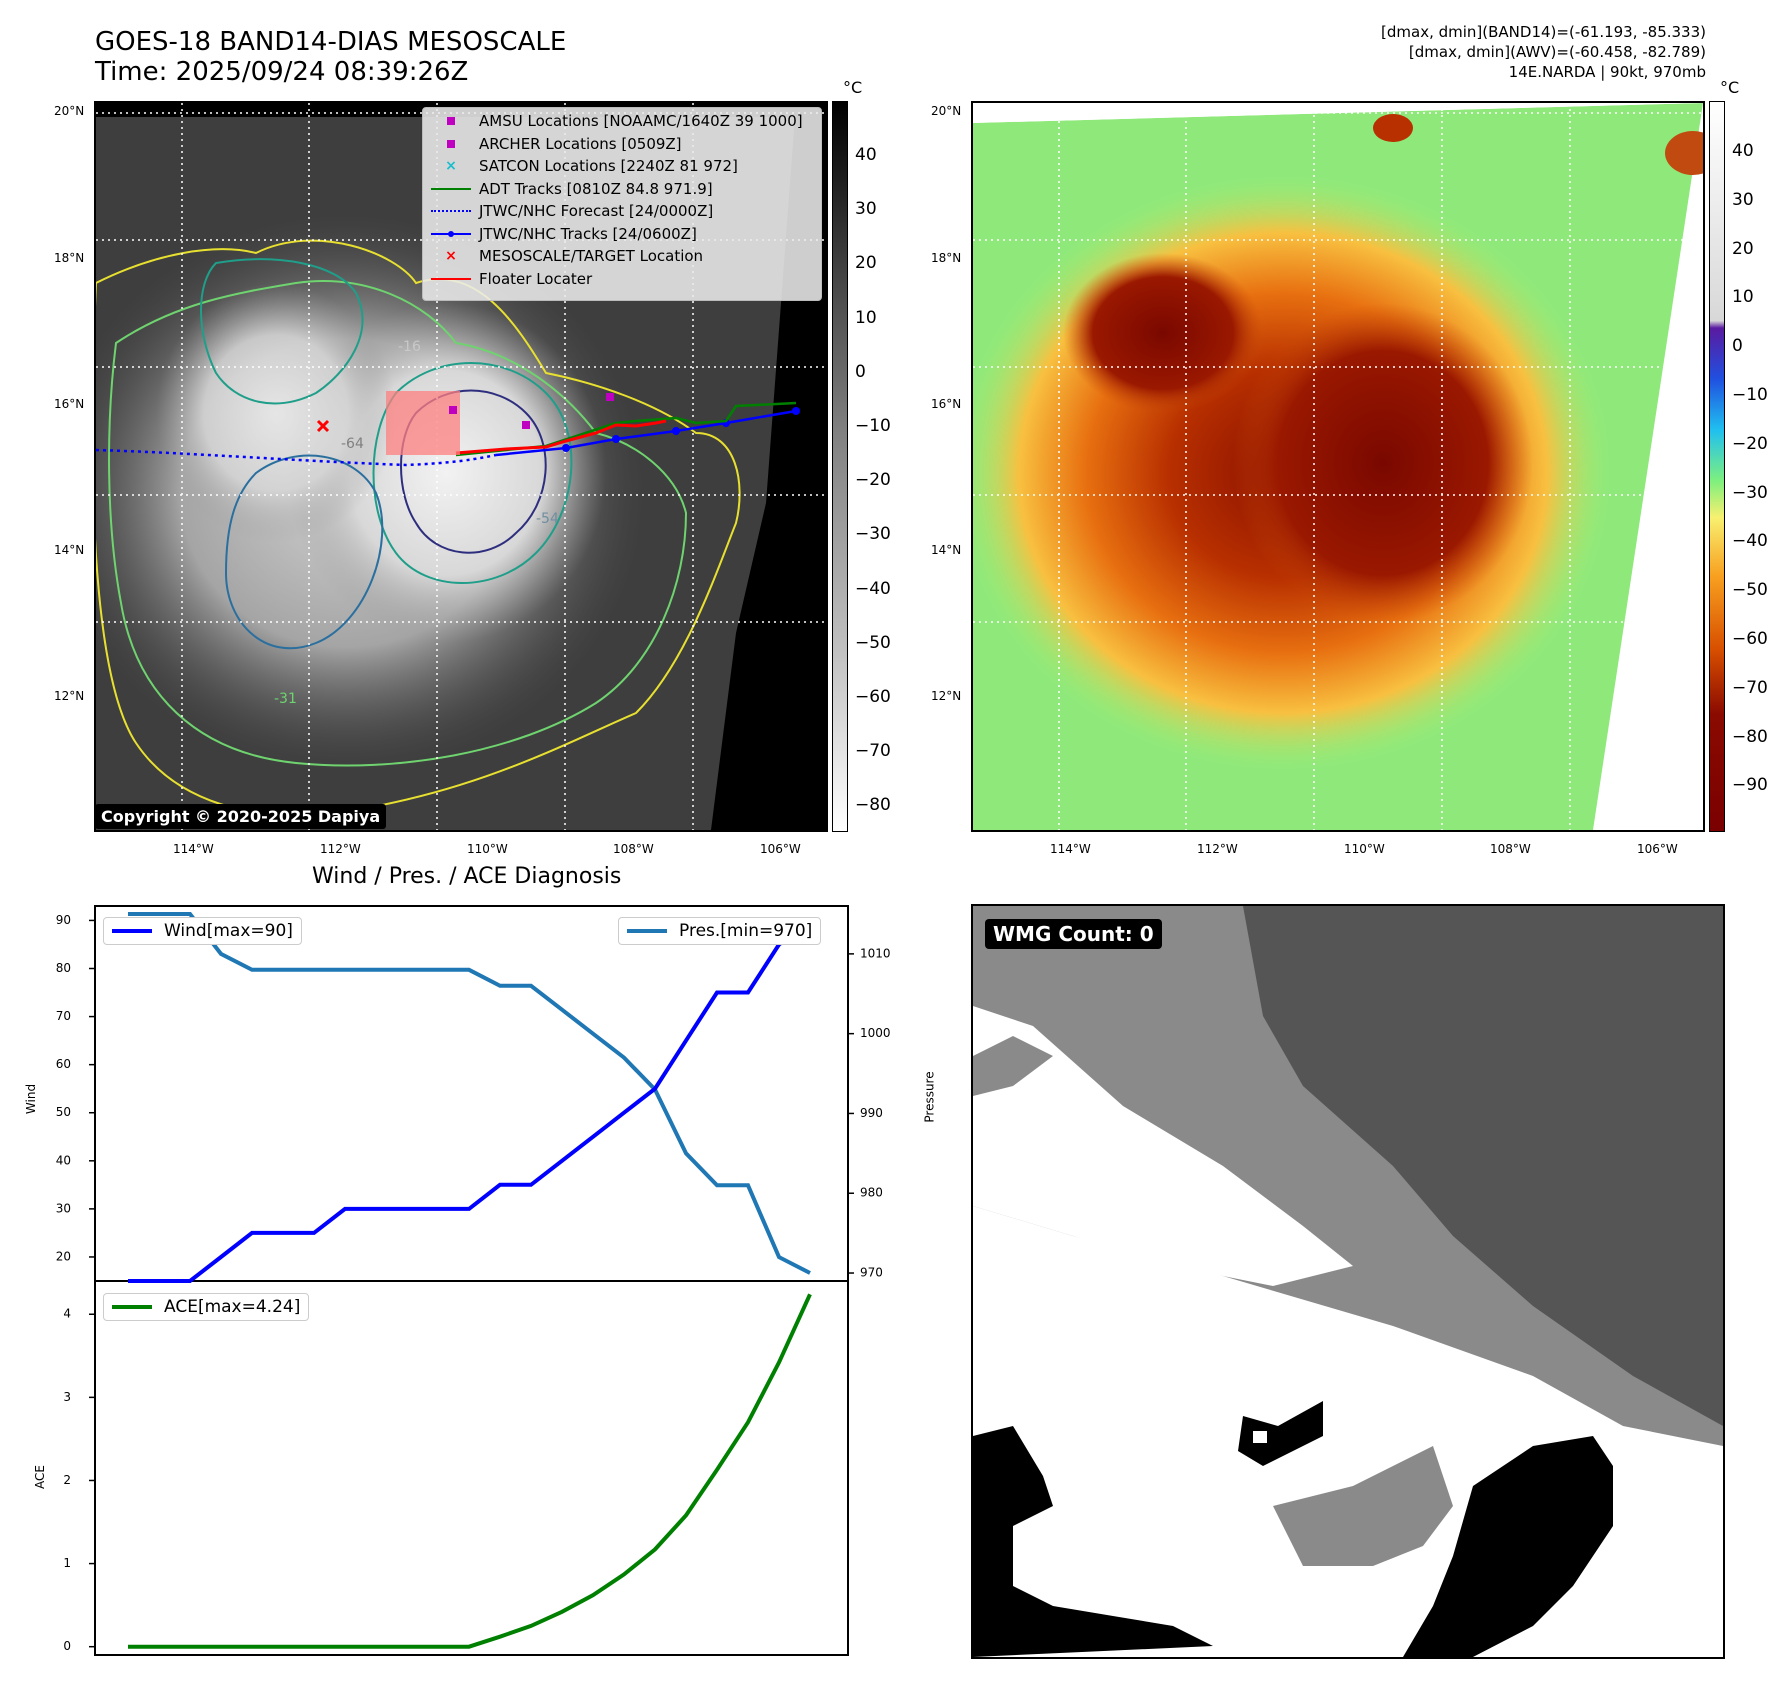 The height and width of the screenshot is (1690, 1788). I want to click on colorbar-left-tick: −30, so click(873, 534).